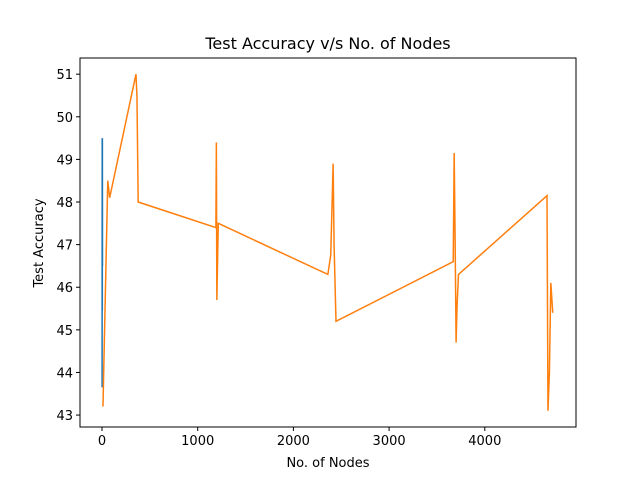 The height and width of the screenshot is (484, 640). I want to click on y-axis-label: Test Accuracy, so click(39, 243).